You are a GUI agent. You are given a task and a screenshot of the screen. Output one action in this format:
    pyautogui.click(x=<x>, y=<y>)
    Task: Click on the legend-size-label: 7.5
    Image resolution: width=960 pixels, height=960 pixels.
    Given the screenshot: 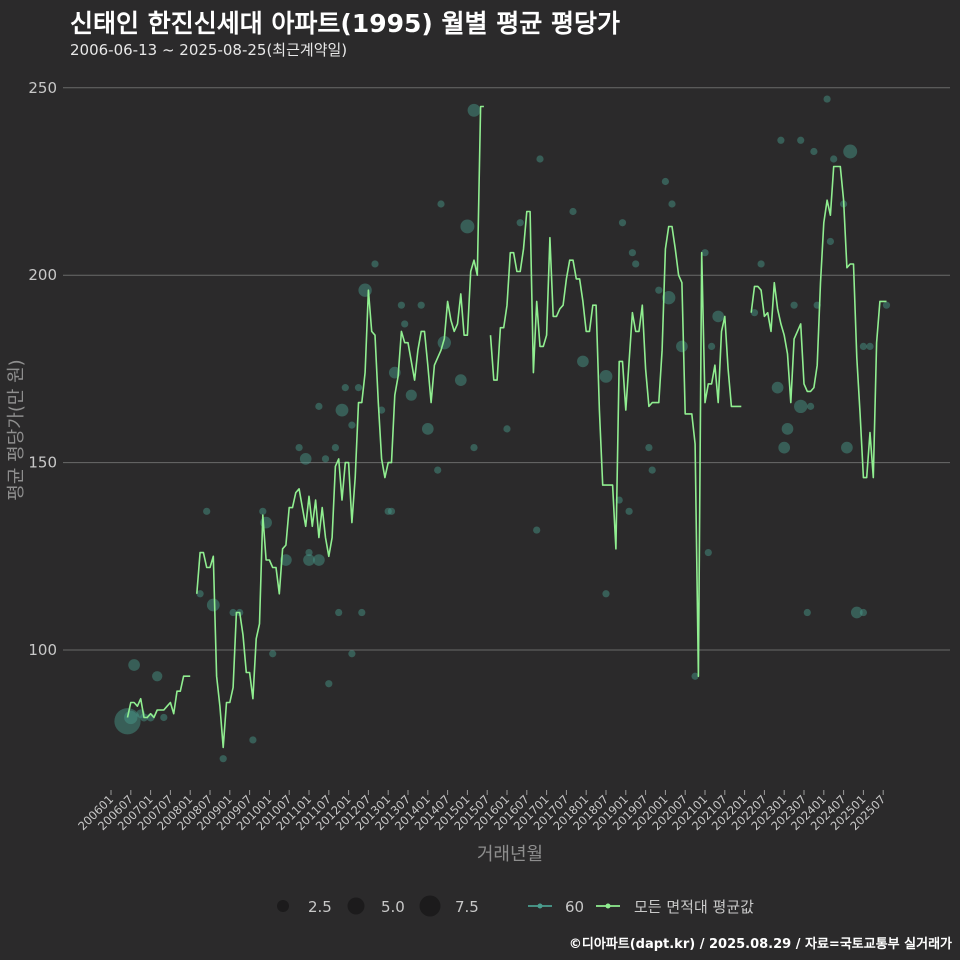 What is the action you would take?
    pyautogui.click(x=467, y=907)
    